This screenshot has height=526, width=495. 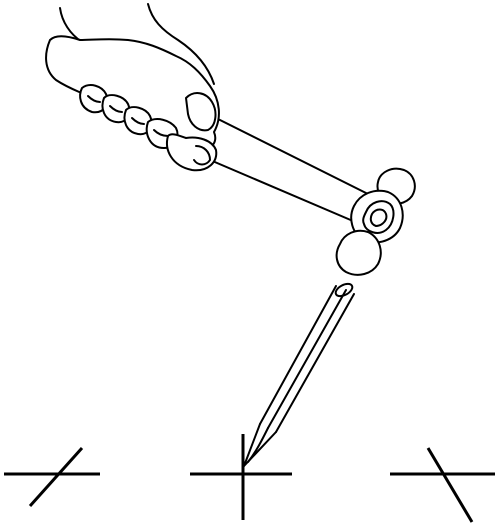 What do you see at coordinates (375, 221) in the screenshot?
I see `hammer-head` at bounding box center [375, 221].